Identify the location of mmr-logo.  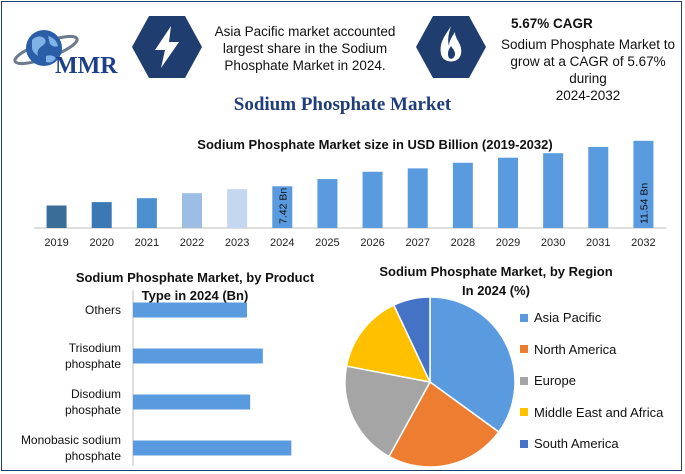
(46, 48).